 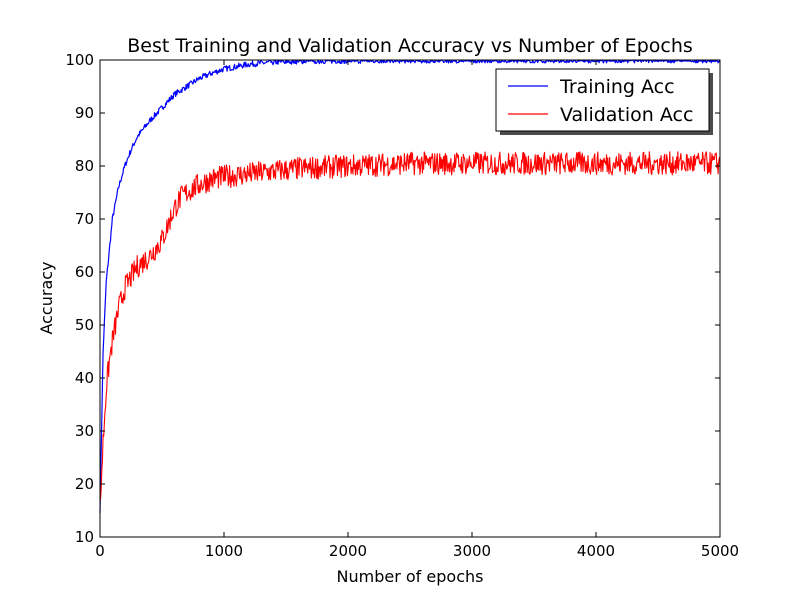 I want to click on legend: Training Acc Validation Acc, so click(x=604, y=101).